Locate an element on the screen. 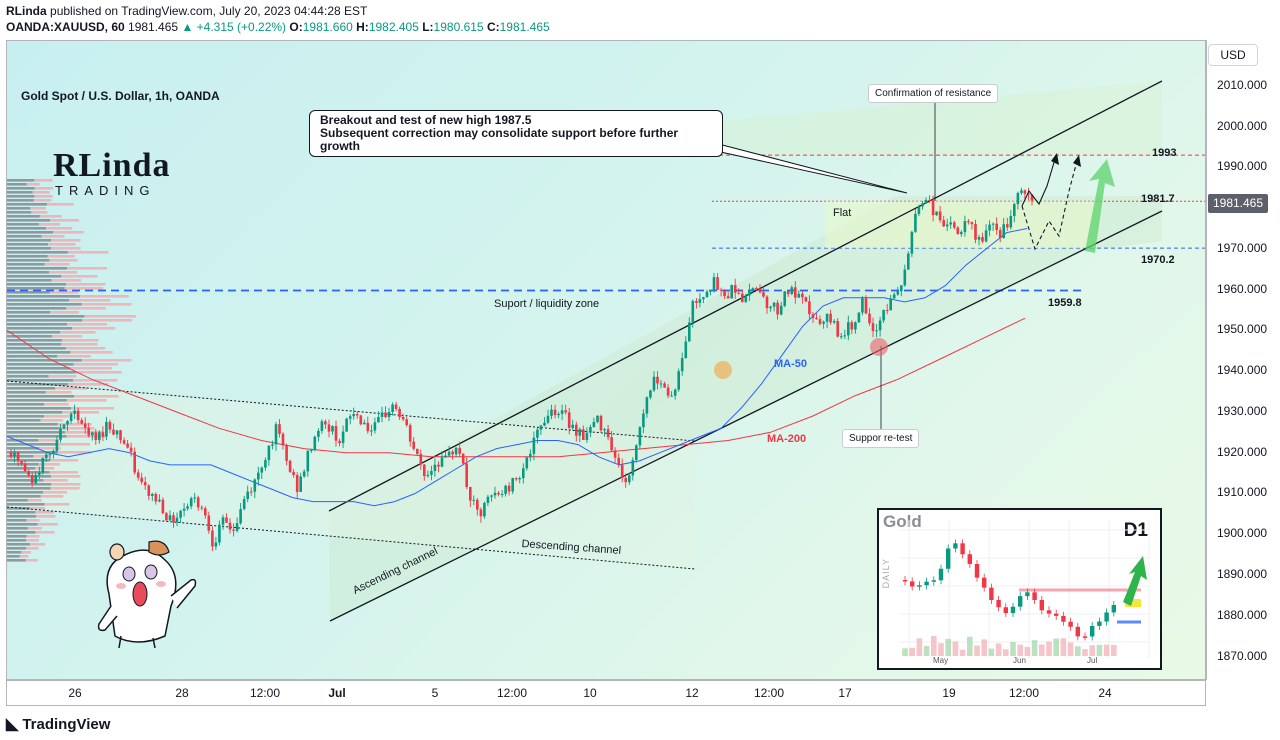  currency-button: USD is located at coordinates (1233, 55).